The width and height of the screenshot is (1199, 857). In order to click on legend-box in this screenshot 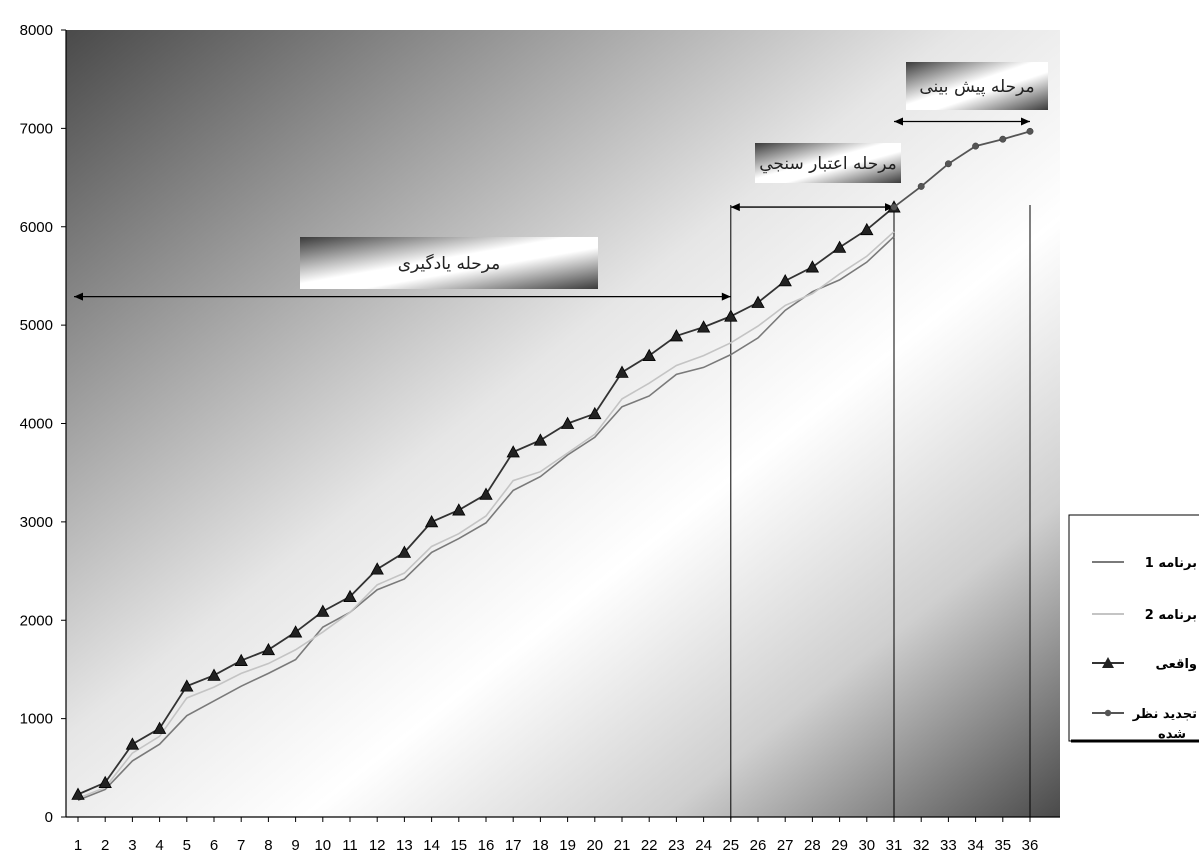, I will do `click(1133, 628)`.